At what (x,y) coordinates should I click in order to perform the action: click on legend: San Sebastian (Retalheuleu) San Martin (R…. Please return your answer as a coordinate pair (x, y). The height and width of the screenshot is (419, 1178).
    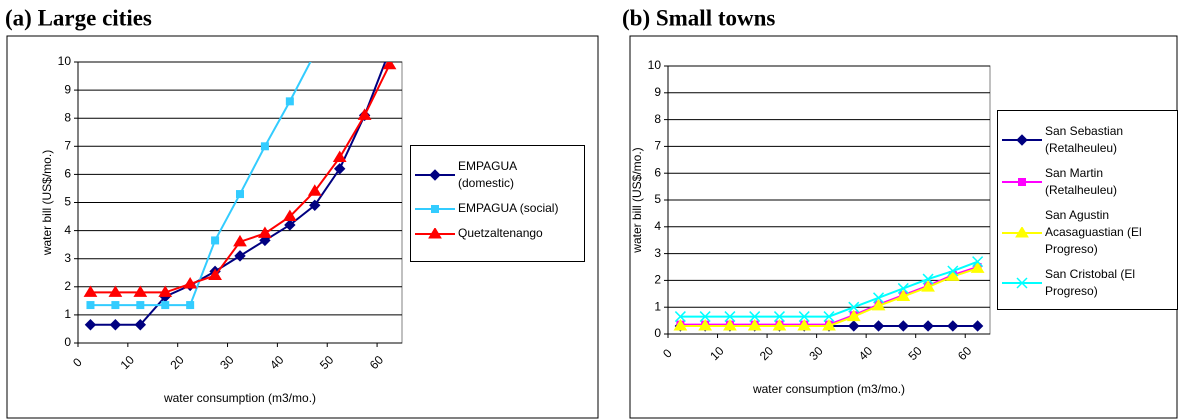
    Looking at the image, I should click on (1087, 210).